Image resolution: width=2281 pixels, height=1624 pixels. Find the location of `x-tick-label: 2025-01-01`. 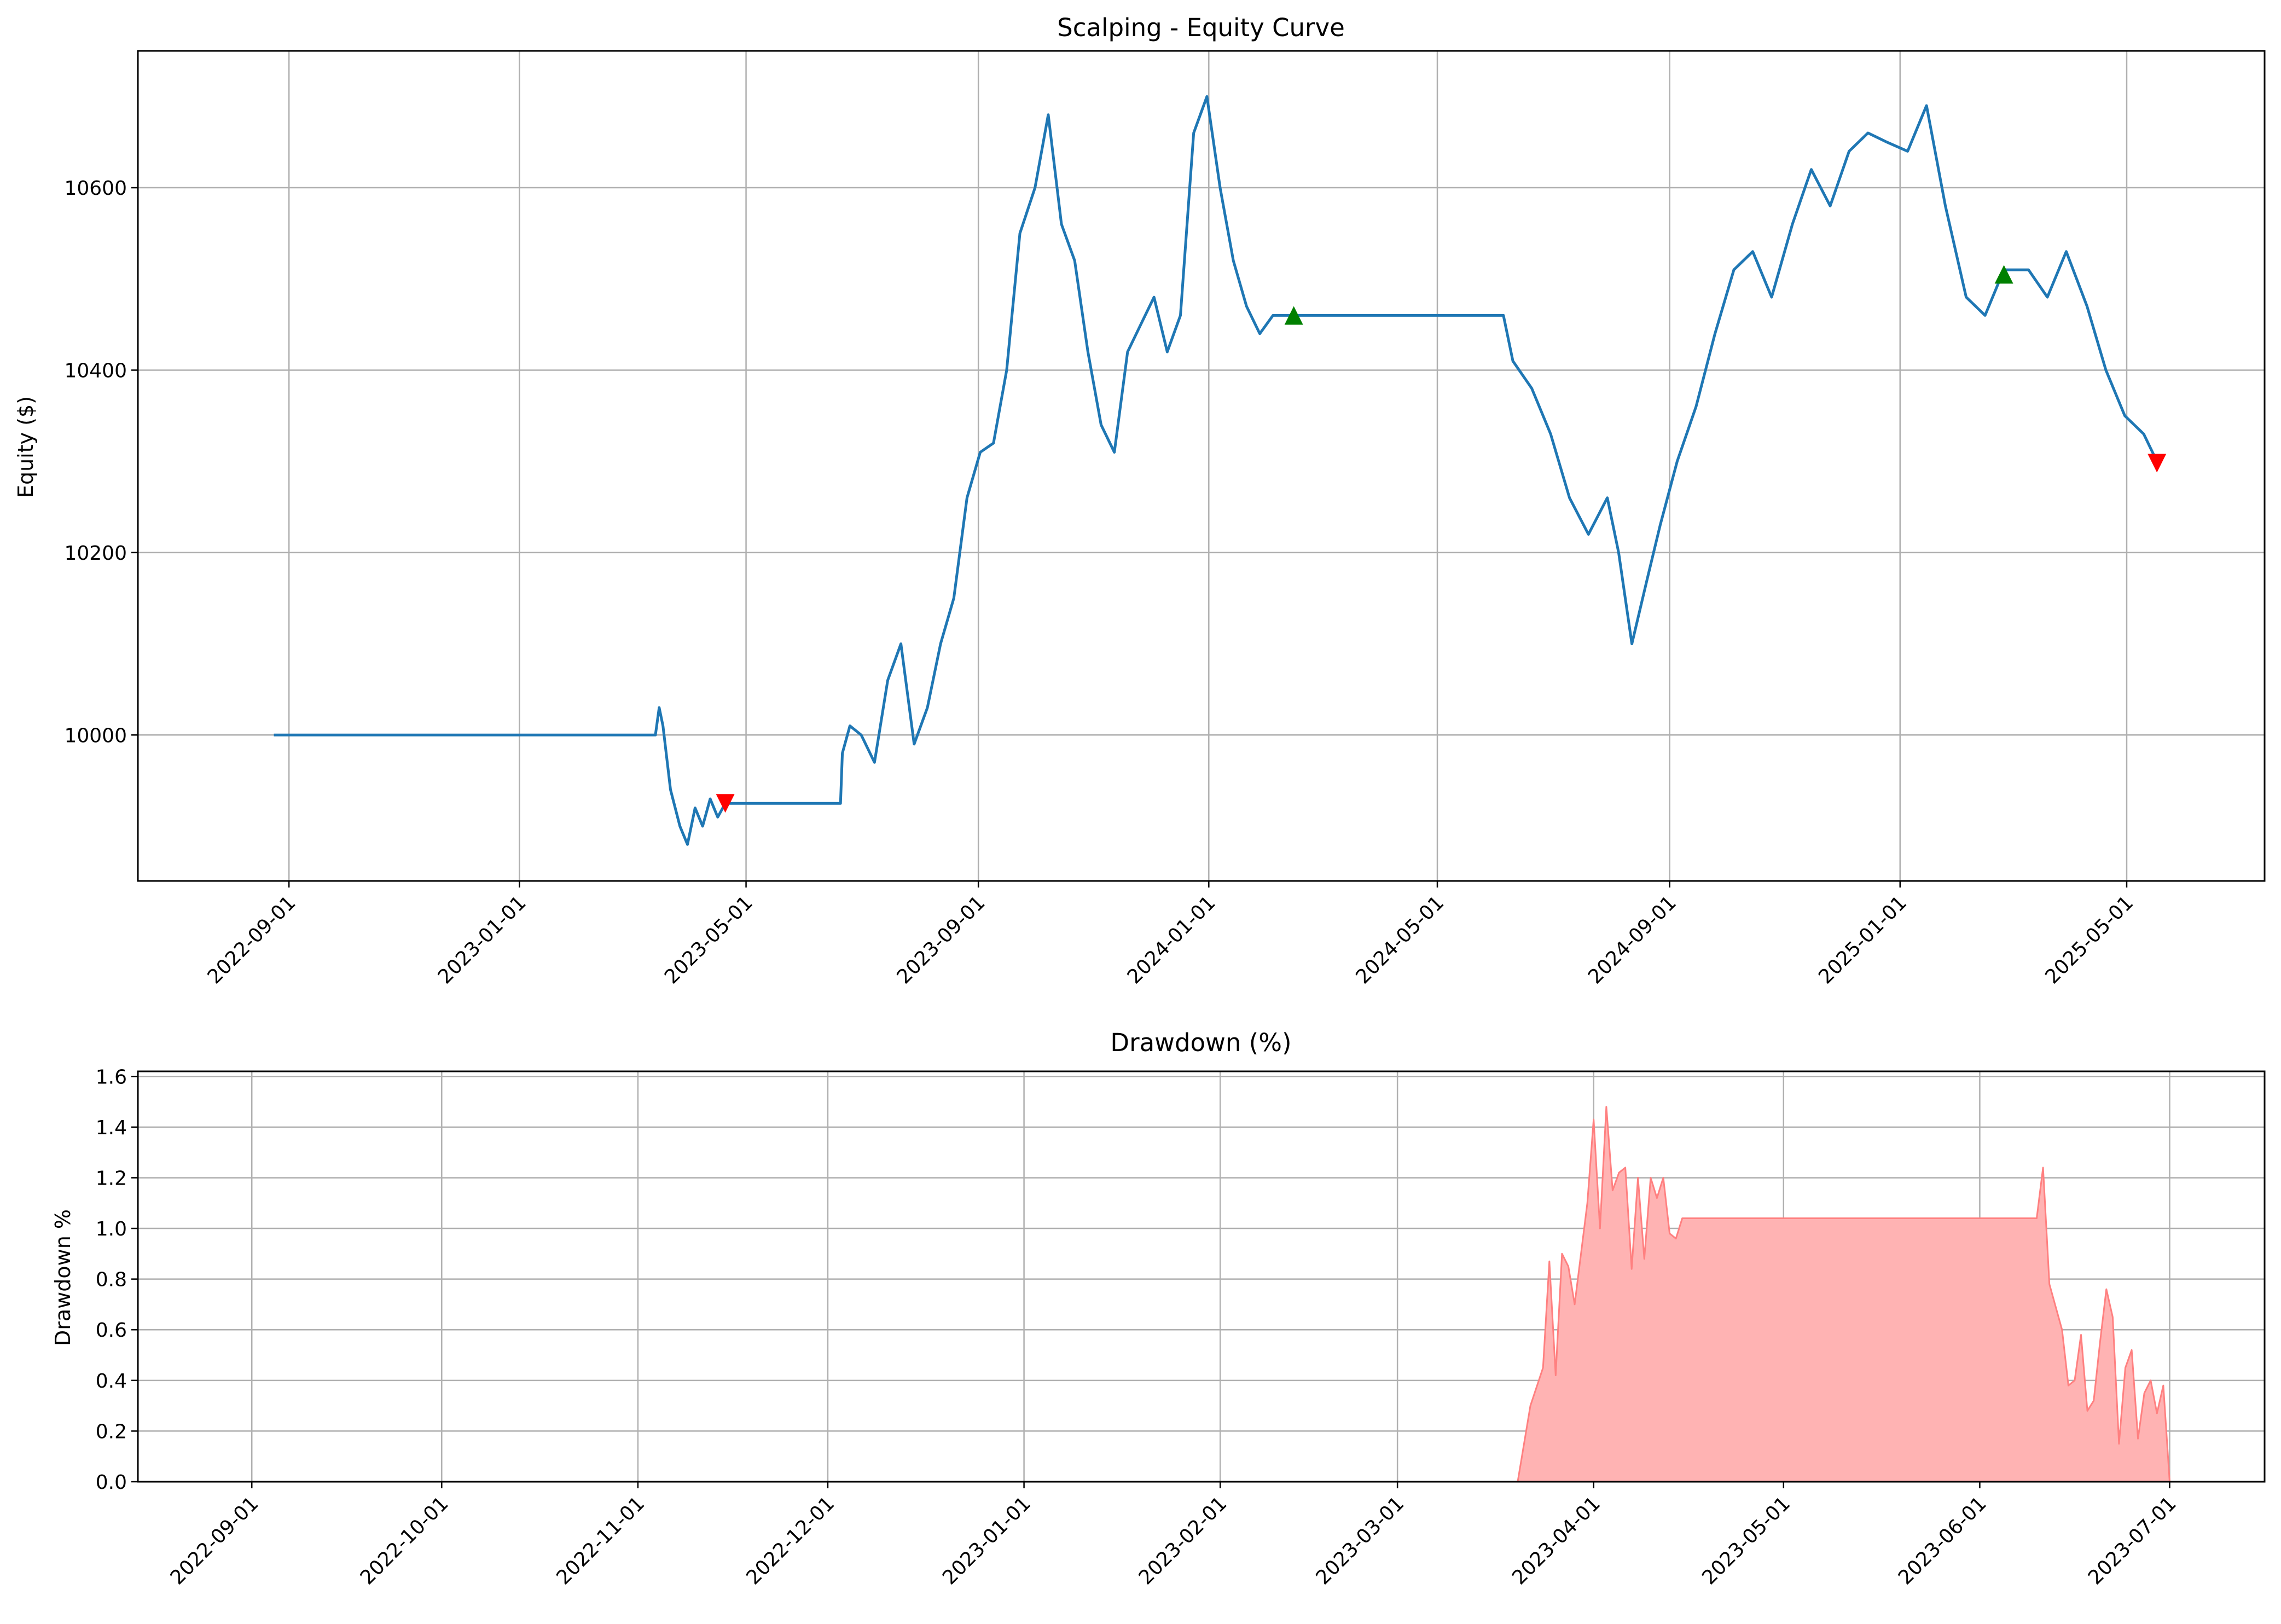

x-tick-label: 2025-01-01 is located at coordinates (1862, 939).